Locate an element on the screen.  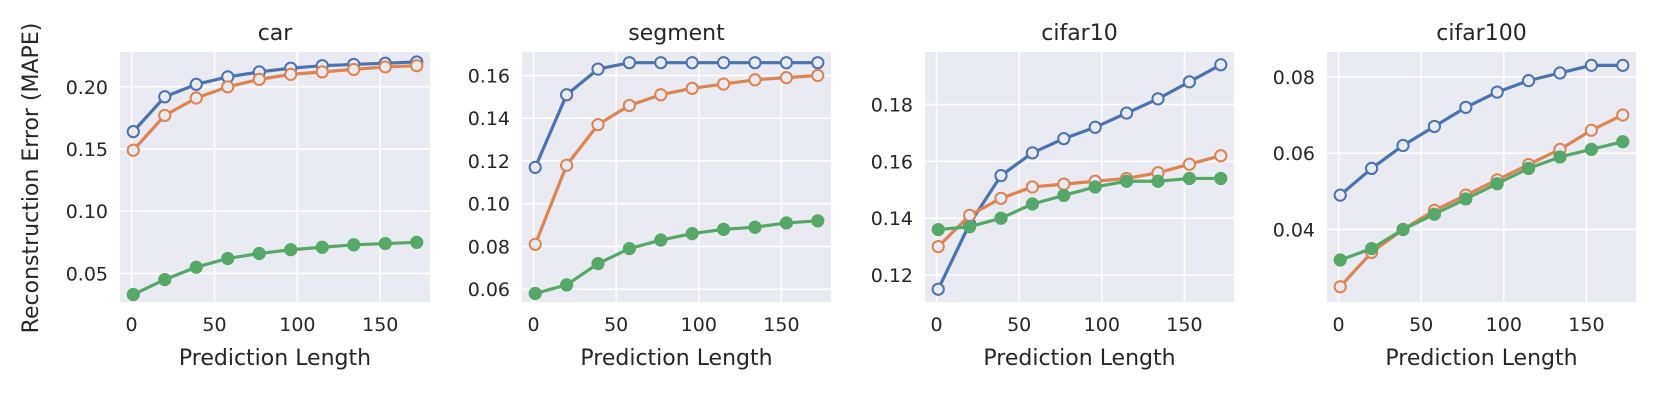
chart-title: segment is located at coordinates (676, 33).